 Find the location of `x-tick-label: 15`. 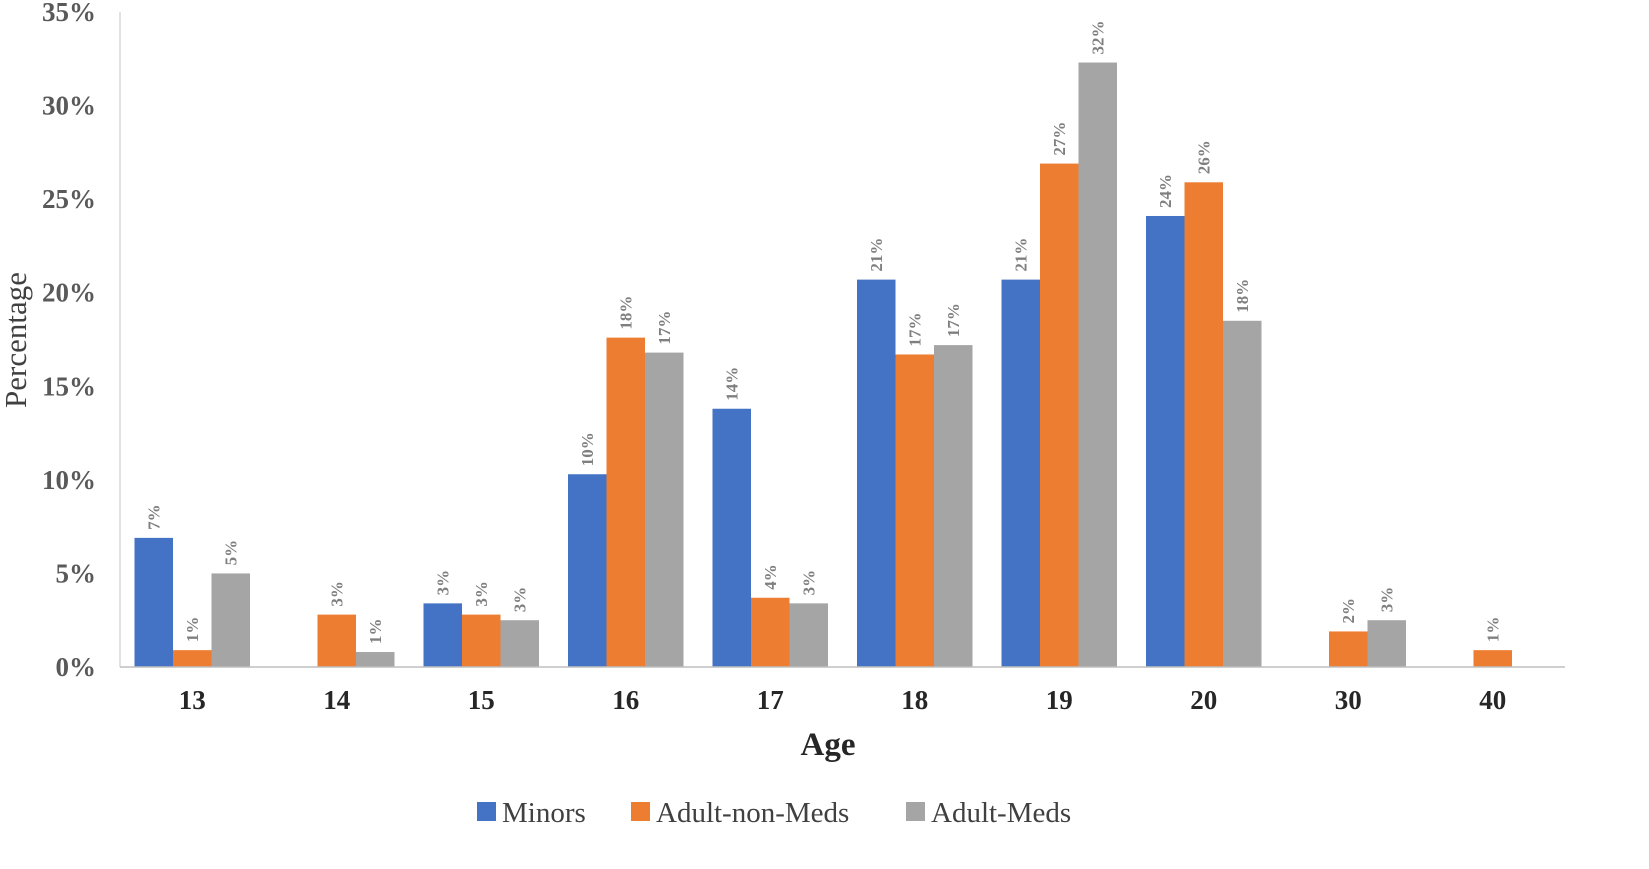

x-tick-label: 15 is located at coordinates (481, 700).